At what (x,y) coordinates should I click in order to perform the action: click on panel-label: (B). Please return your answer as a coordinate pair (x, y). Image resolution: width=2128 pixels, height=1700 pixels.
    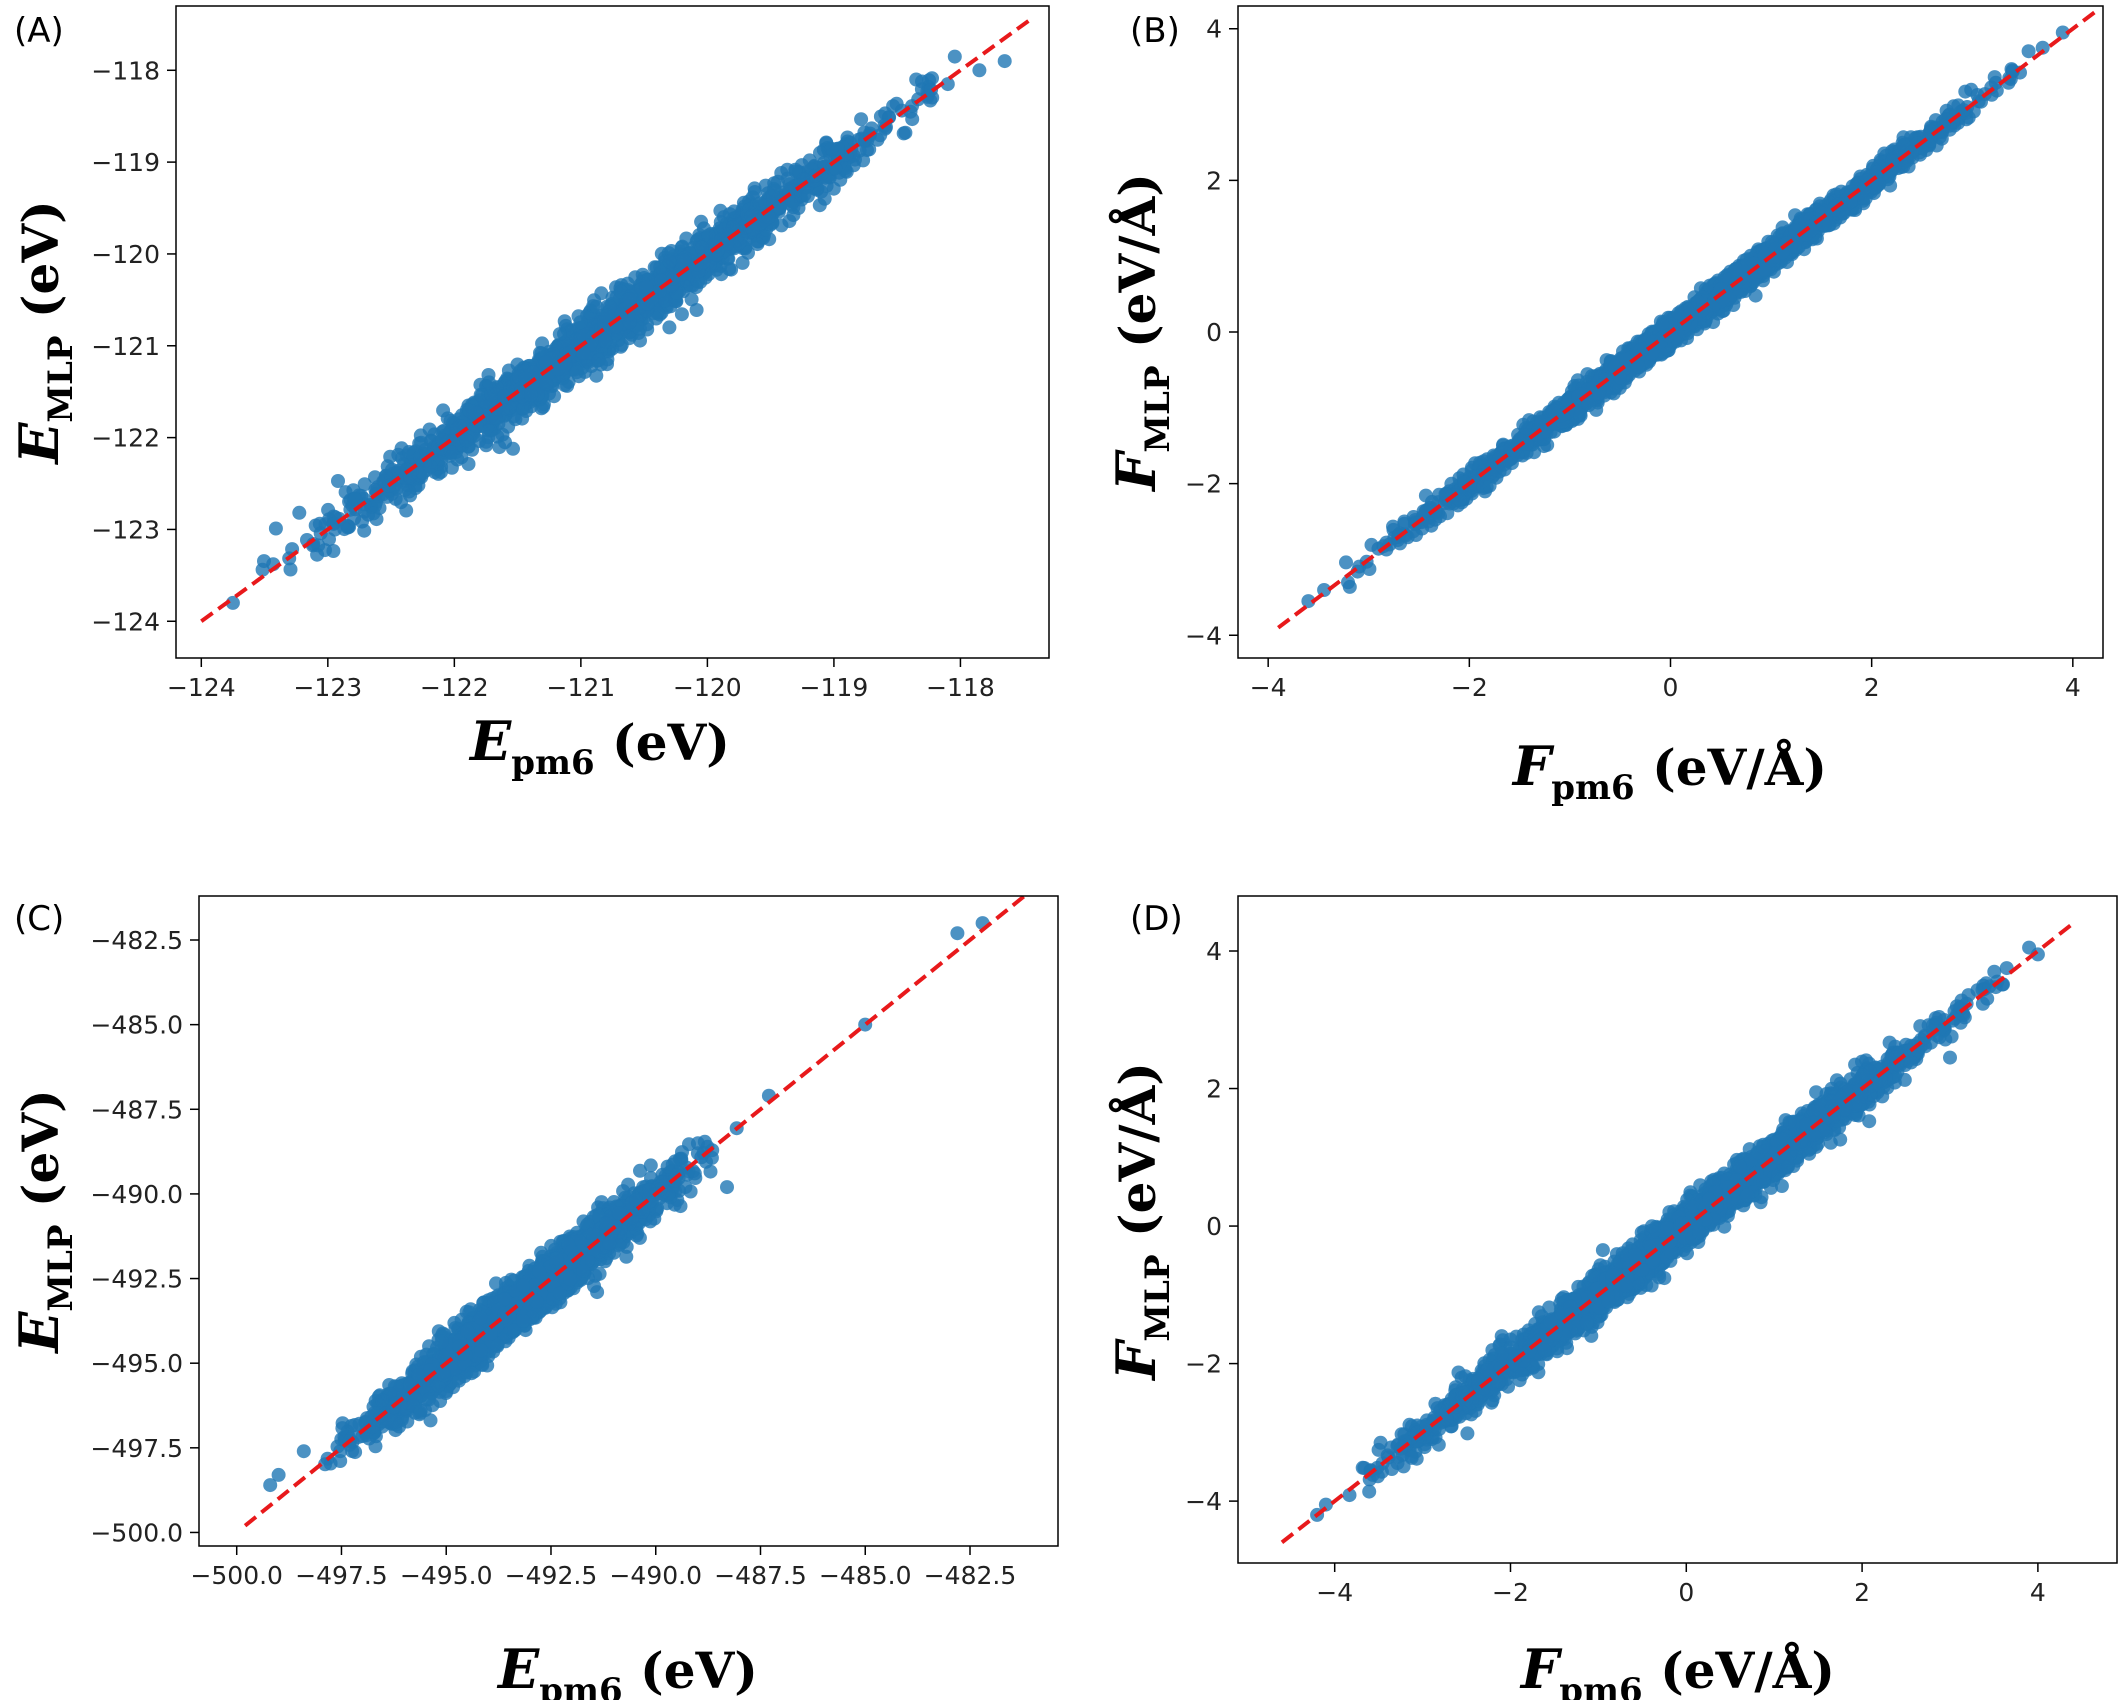
    Looking at the image, I should click on (1155, 31).